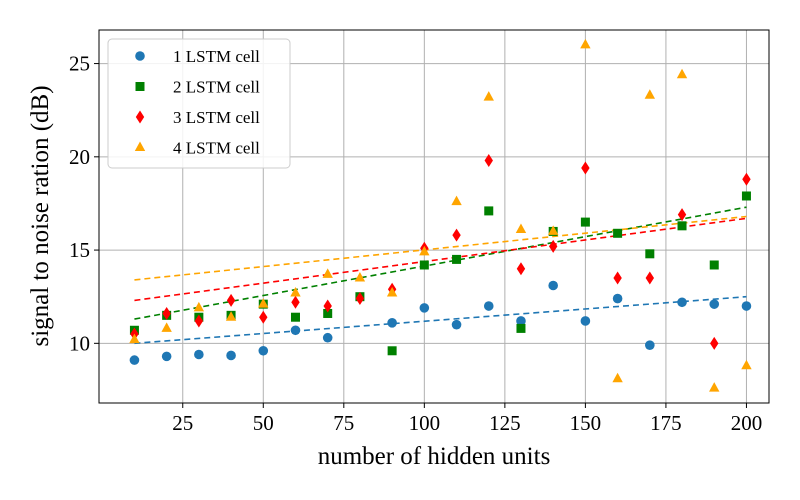 This screenshot has width=800, height=500. I want to click on y-tick-label: 15, so click(79, 250).